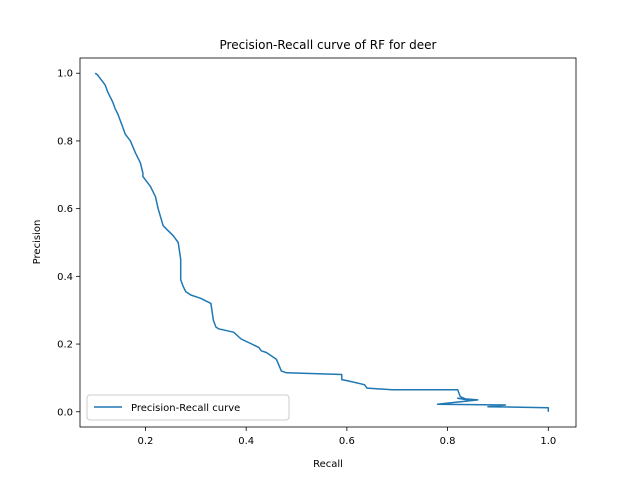 The height and width of the screenshot is (480, 640). I want to click on chart-title: Precision-Recall curve of RF for deer, so click(328, 45).